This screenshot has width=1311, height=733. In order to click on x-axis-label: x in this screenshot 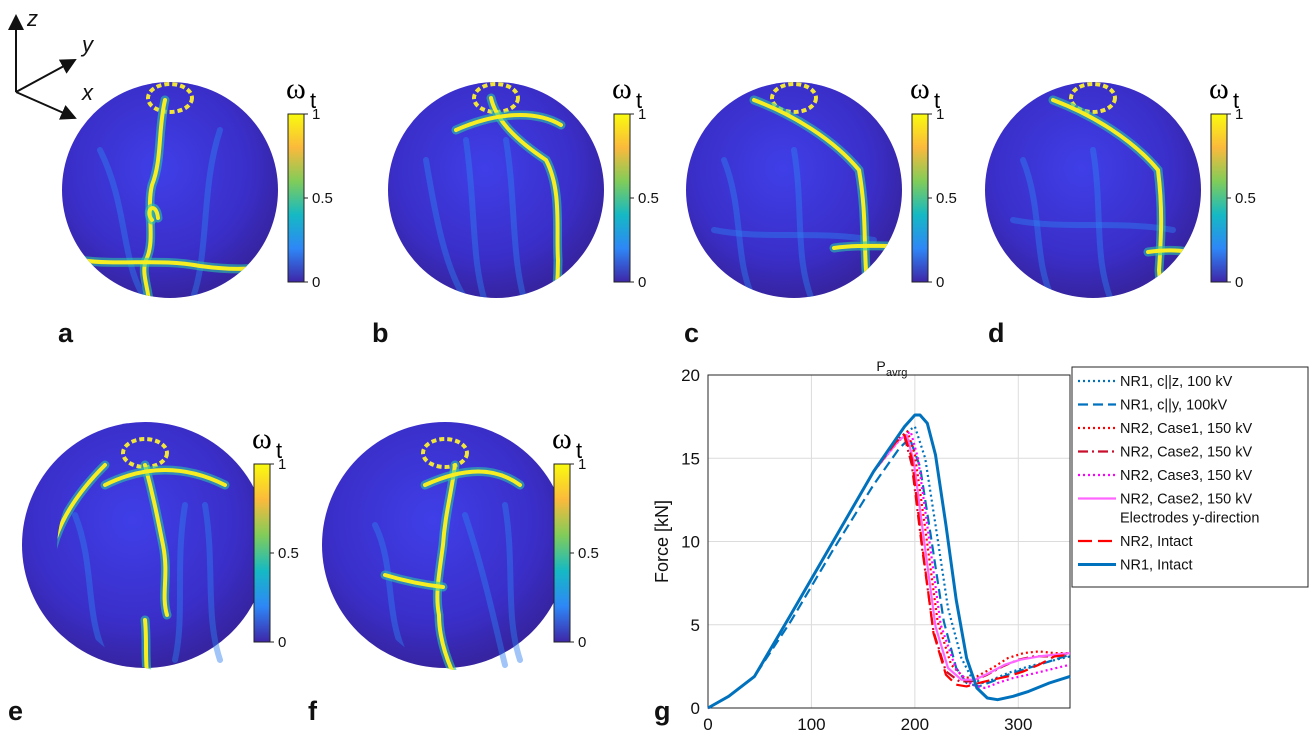, I will do `click(87, 92)`.